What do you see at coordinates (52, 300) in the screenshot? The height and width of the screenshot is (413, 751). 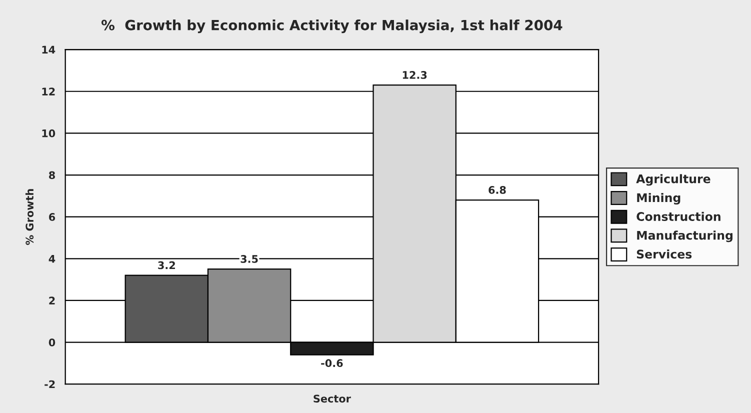 I see `y-tick-label: 2` at bounding box center [52, 300].